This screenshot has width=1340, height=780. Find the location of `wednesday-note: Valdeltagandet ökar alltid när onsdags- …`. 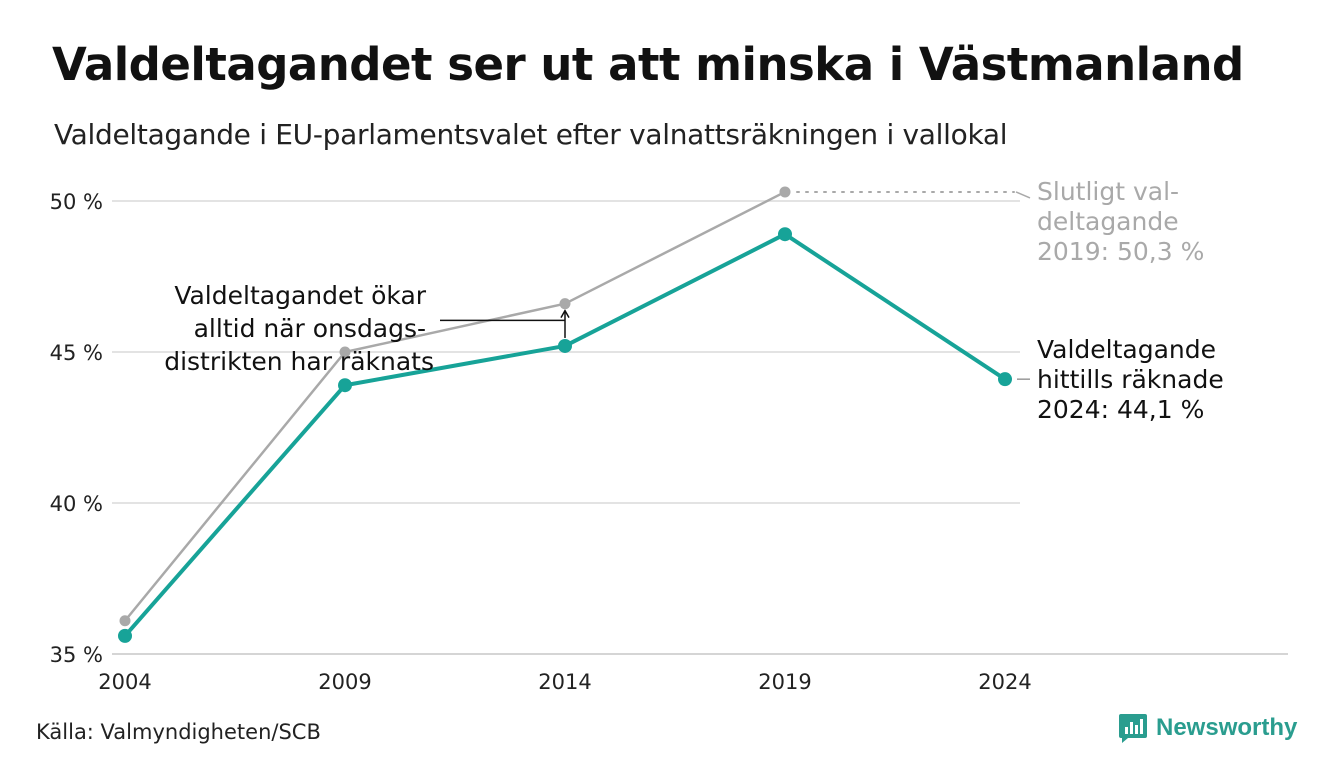

wednesday-note: Valdeltagandet ökar alltid när onsdags- … is located at coordinates (299, 328).